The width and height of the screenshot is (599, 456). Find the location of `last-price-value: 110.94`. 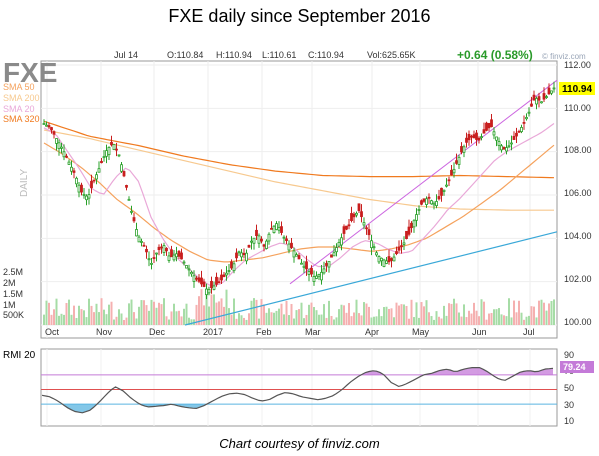

last-price-value: 110.94 is located at coordinates (577, 89).